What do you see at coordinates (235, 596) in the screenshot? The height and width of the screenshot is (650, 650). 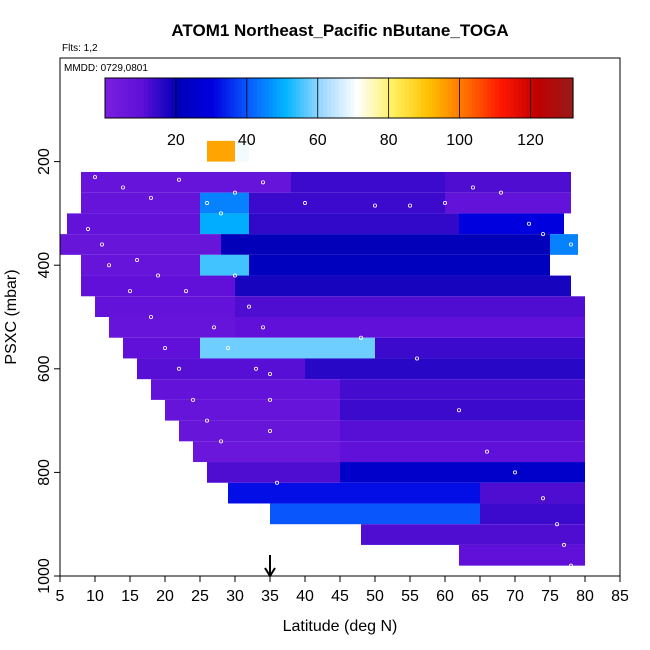 I see `x-tick-label: 30` at bounding box center [235, 596].